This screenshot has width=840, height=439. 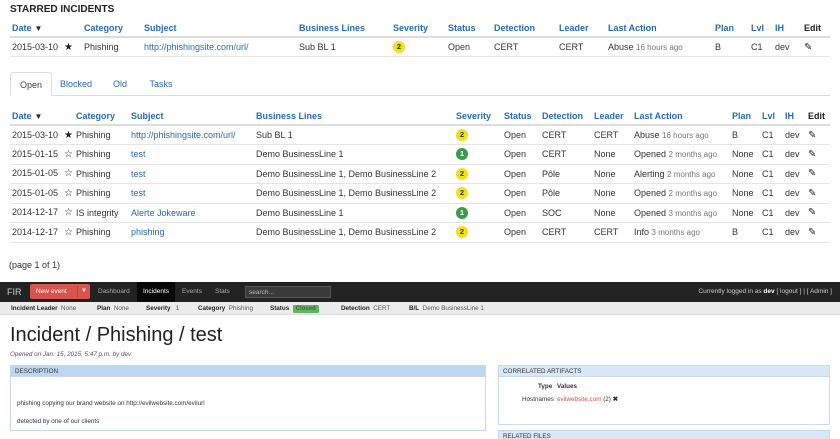 What do you see at coordinates (518, 116) in the screenshot?
I see `column-header-label: Status` at bounding box center [518, 116].